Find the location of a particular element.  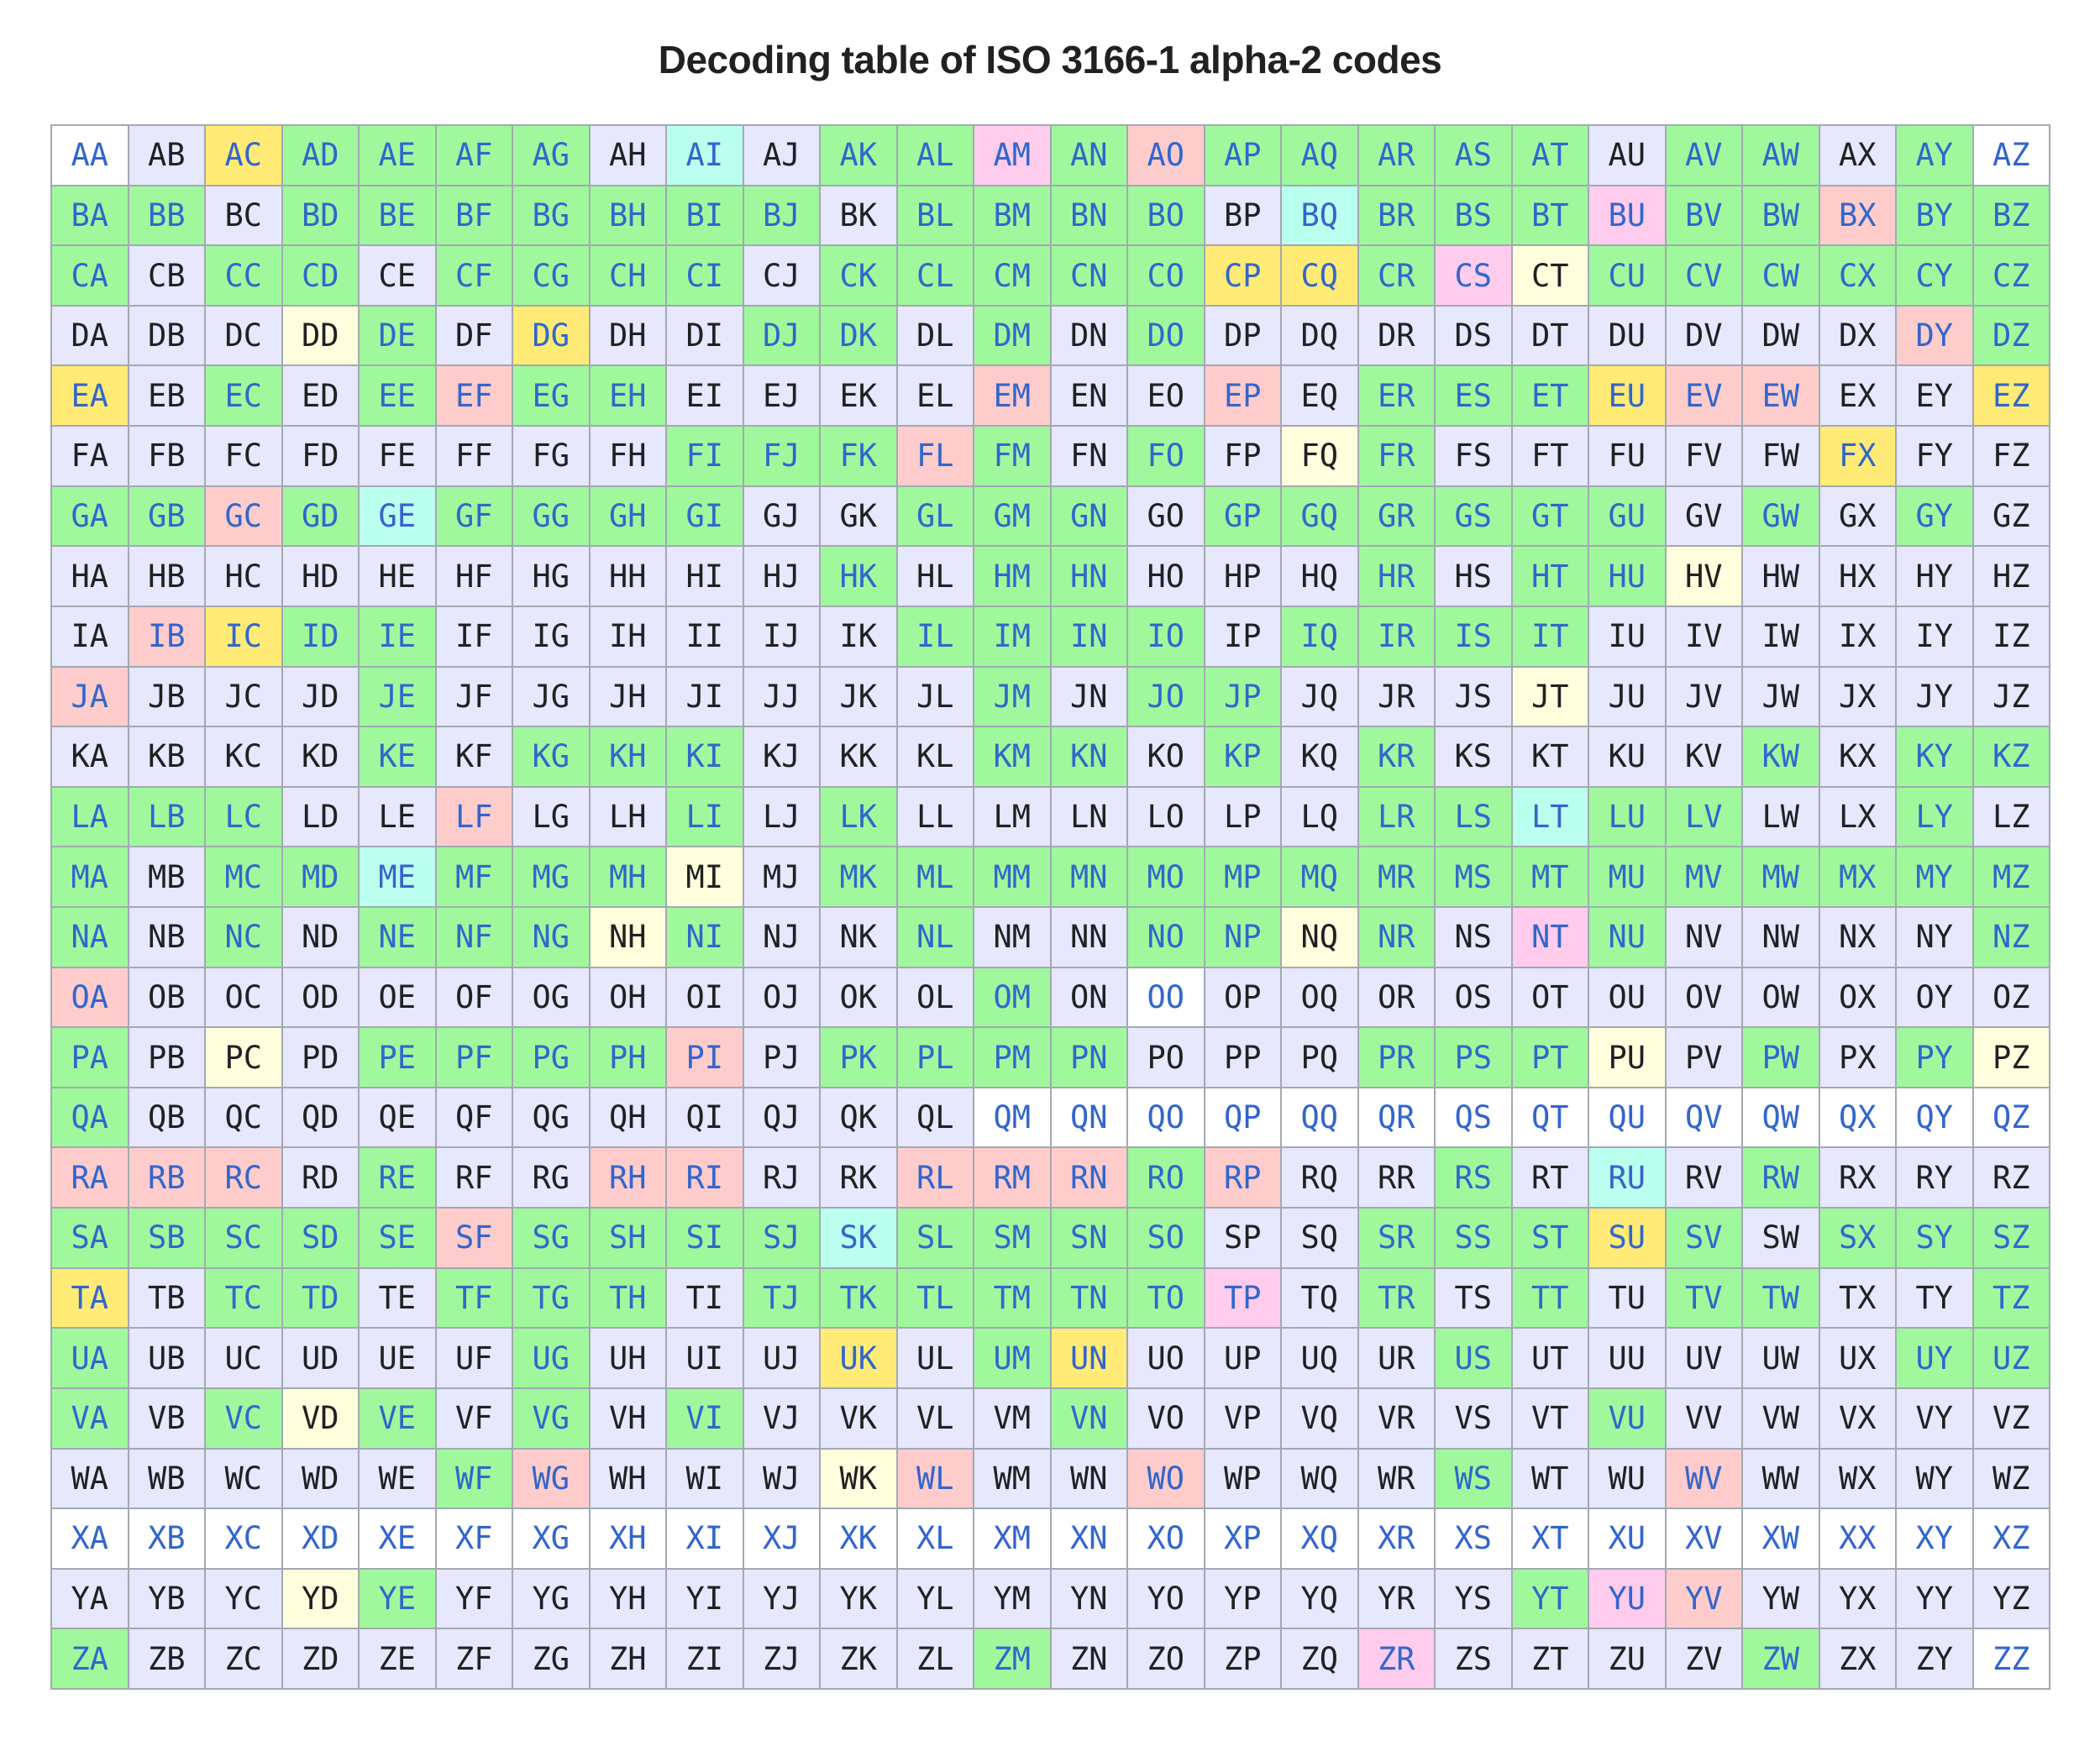

code-cell-gs: GS is located at coordinates (1473, 516).